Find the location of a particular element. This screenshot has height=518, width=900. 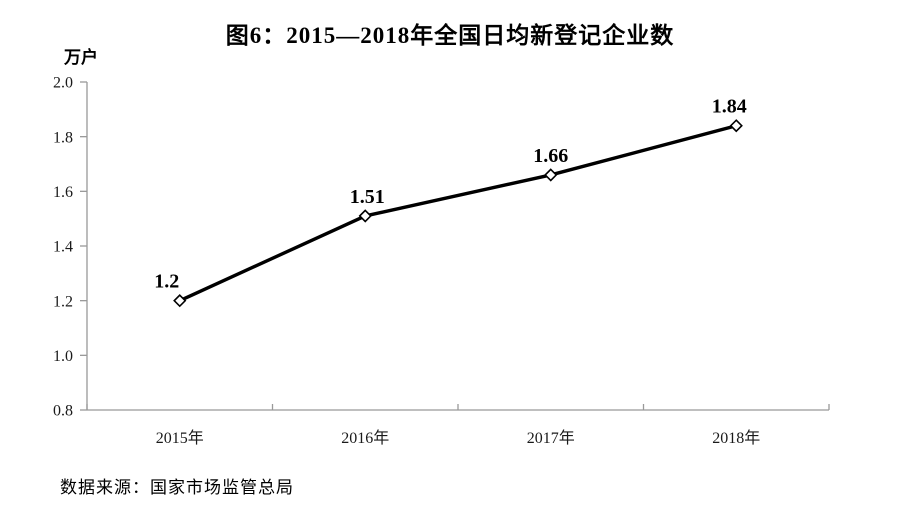

data-point-label: 1.84 is located at coordinates (729, 107).